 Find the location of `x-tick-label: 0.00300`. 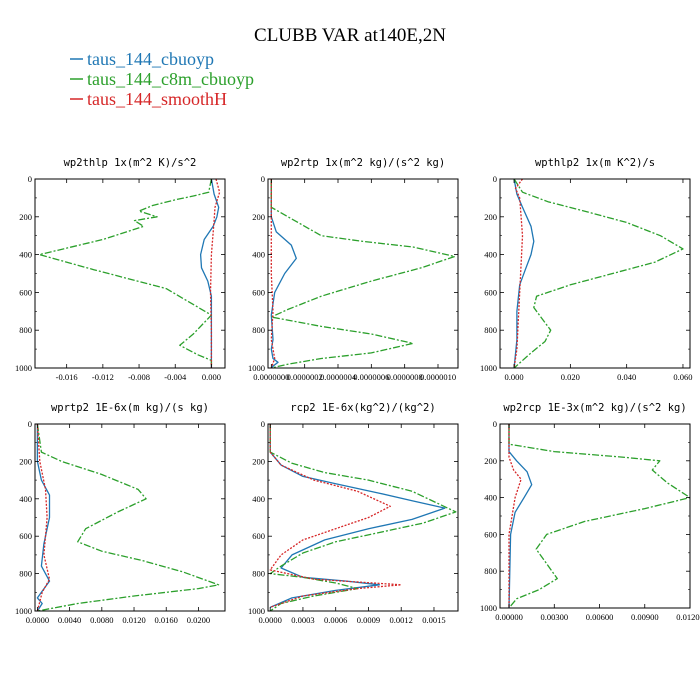

x-tick-label: 0.00300 is located at coordinates (554, 617).